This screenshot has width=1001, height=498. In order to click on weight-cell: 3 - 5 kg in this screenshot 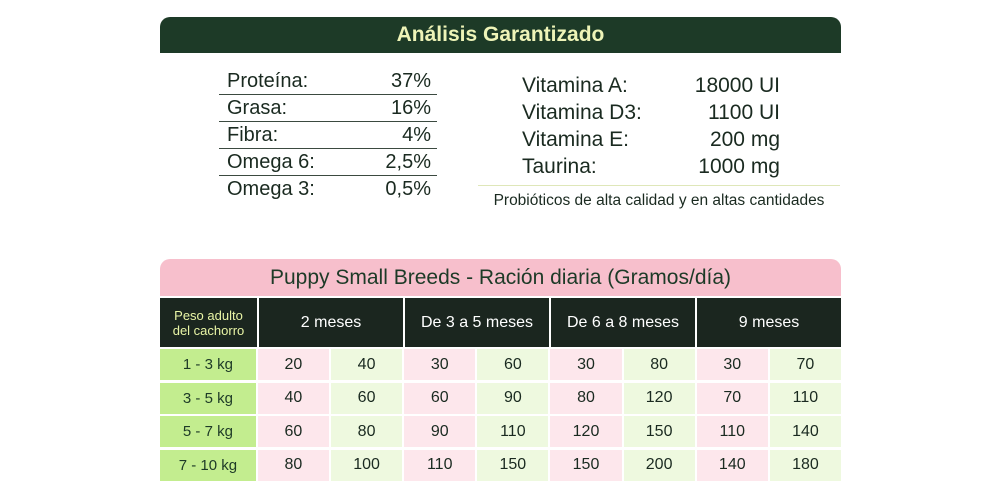, I will do `click(208, 398)`.